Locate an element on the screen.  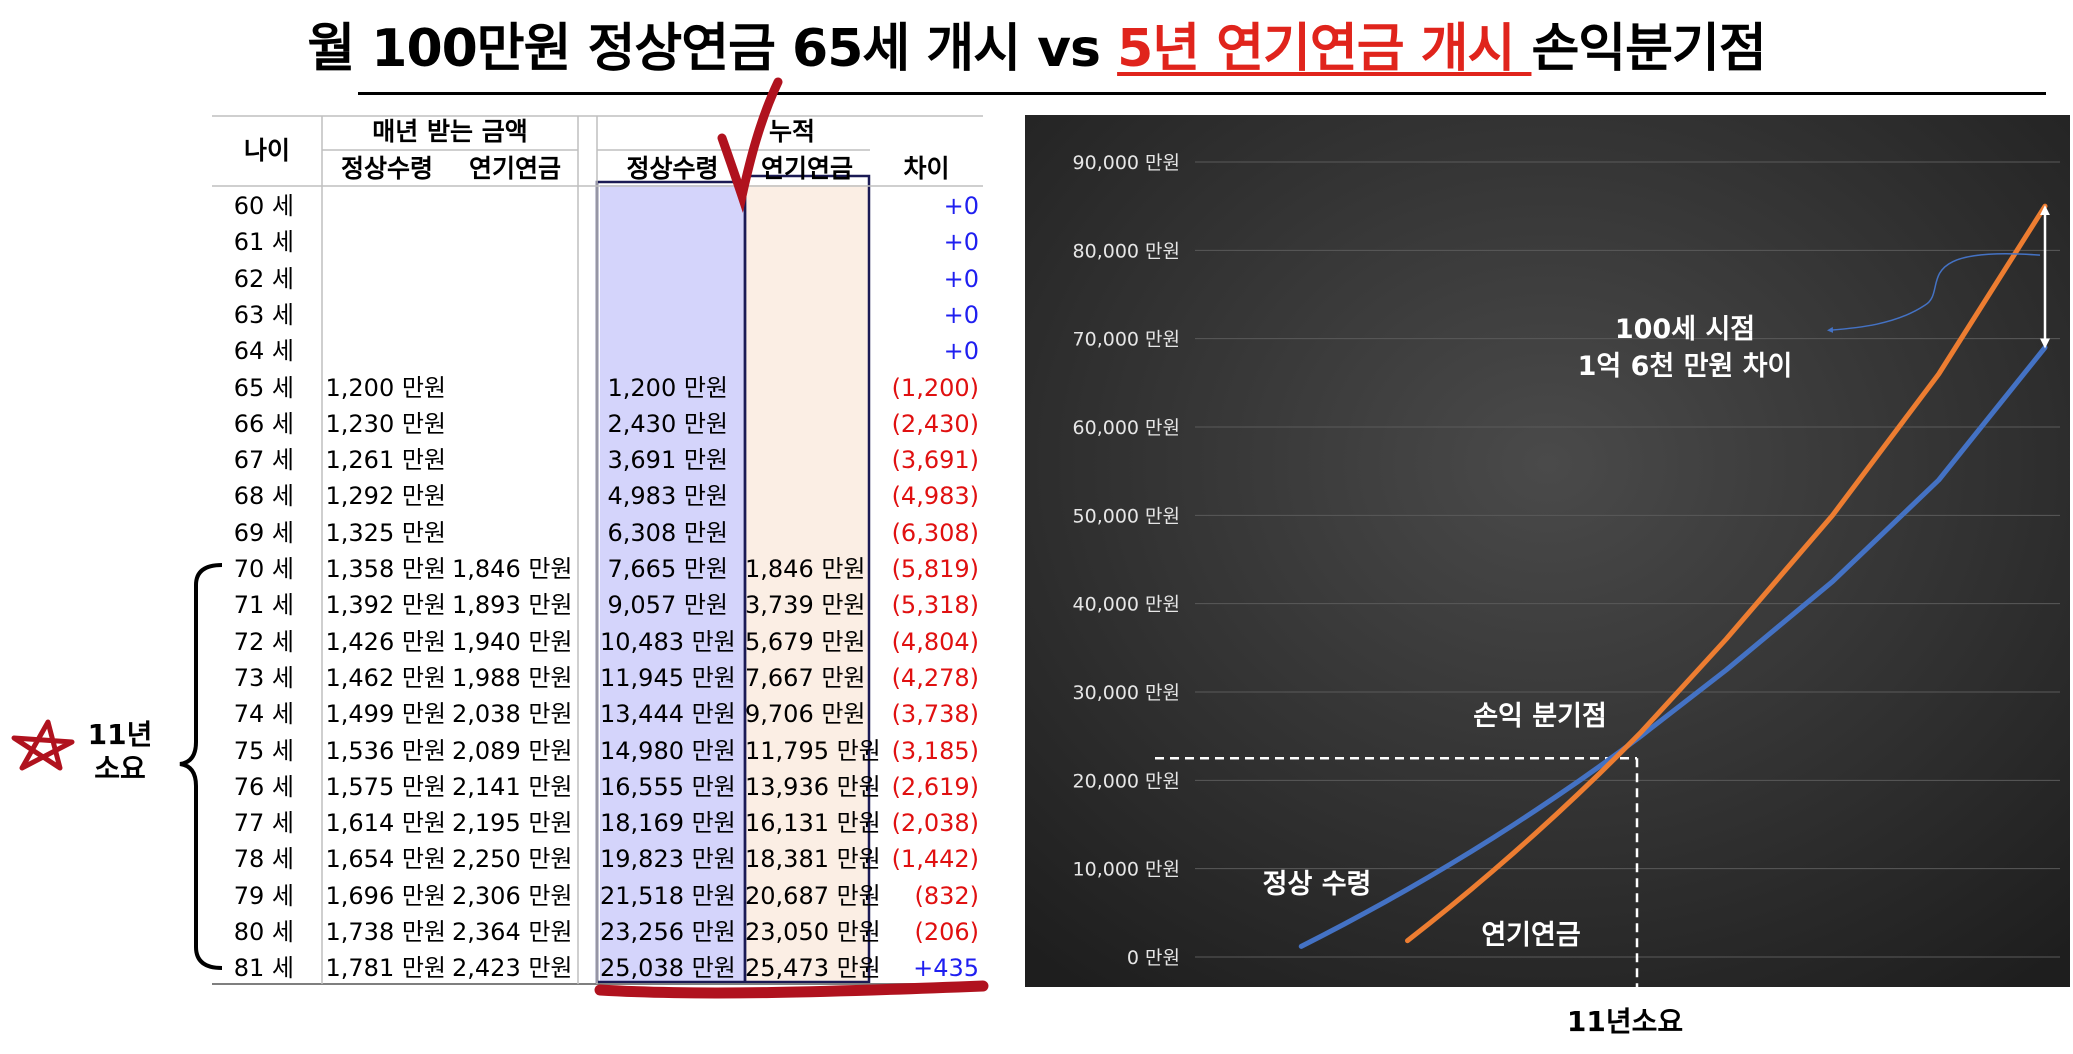
cell-a-deferred: 2,141 만원 is located at coordinates (512, 786).